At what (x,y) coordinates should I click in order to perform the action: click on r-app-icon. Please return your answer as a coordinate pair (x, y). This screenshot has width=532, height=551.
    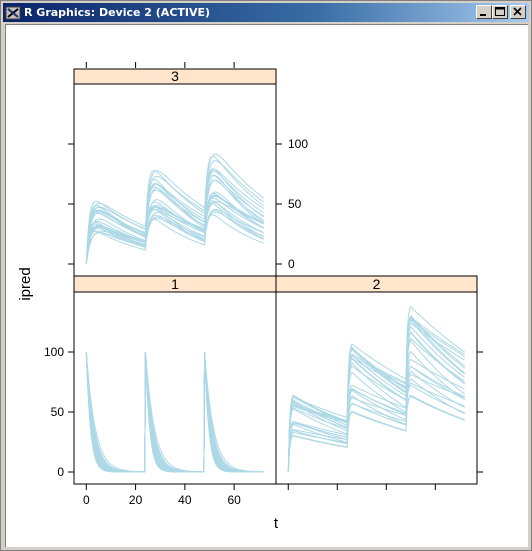
    Looking at the image, I should click on (13, 12).